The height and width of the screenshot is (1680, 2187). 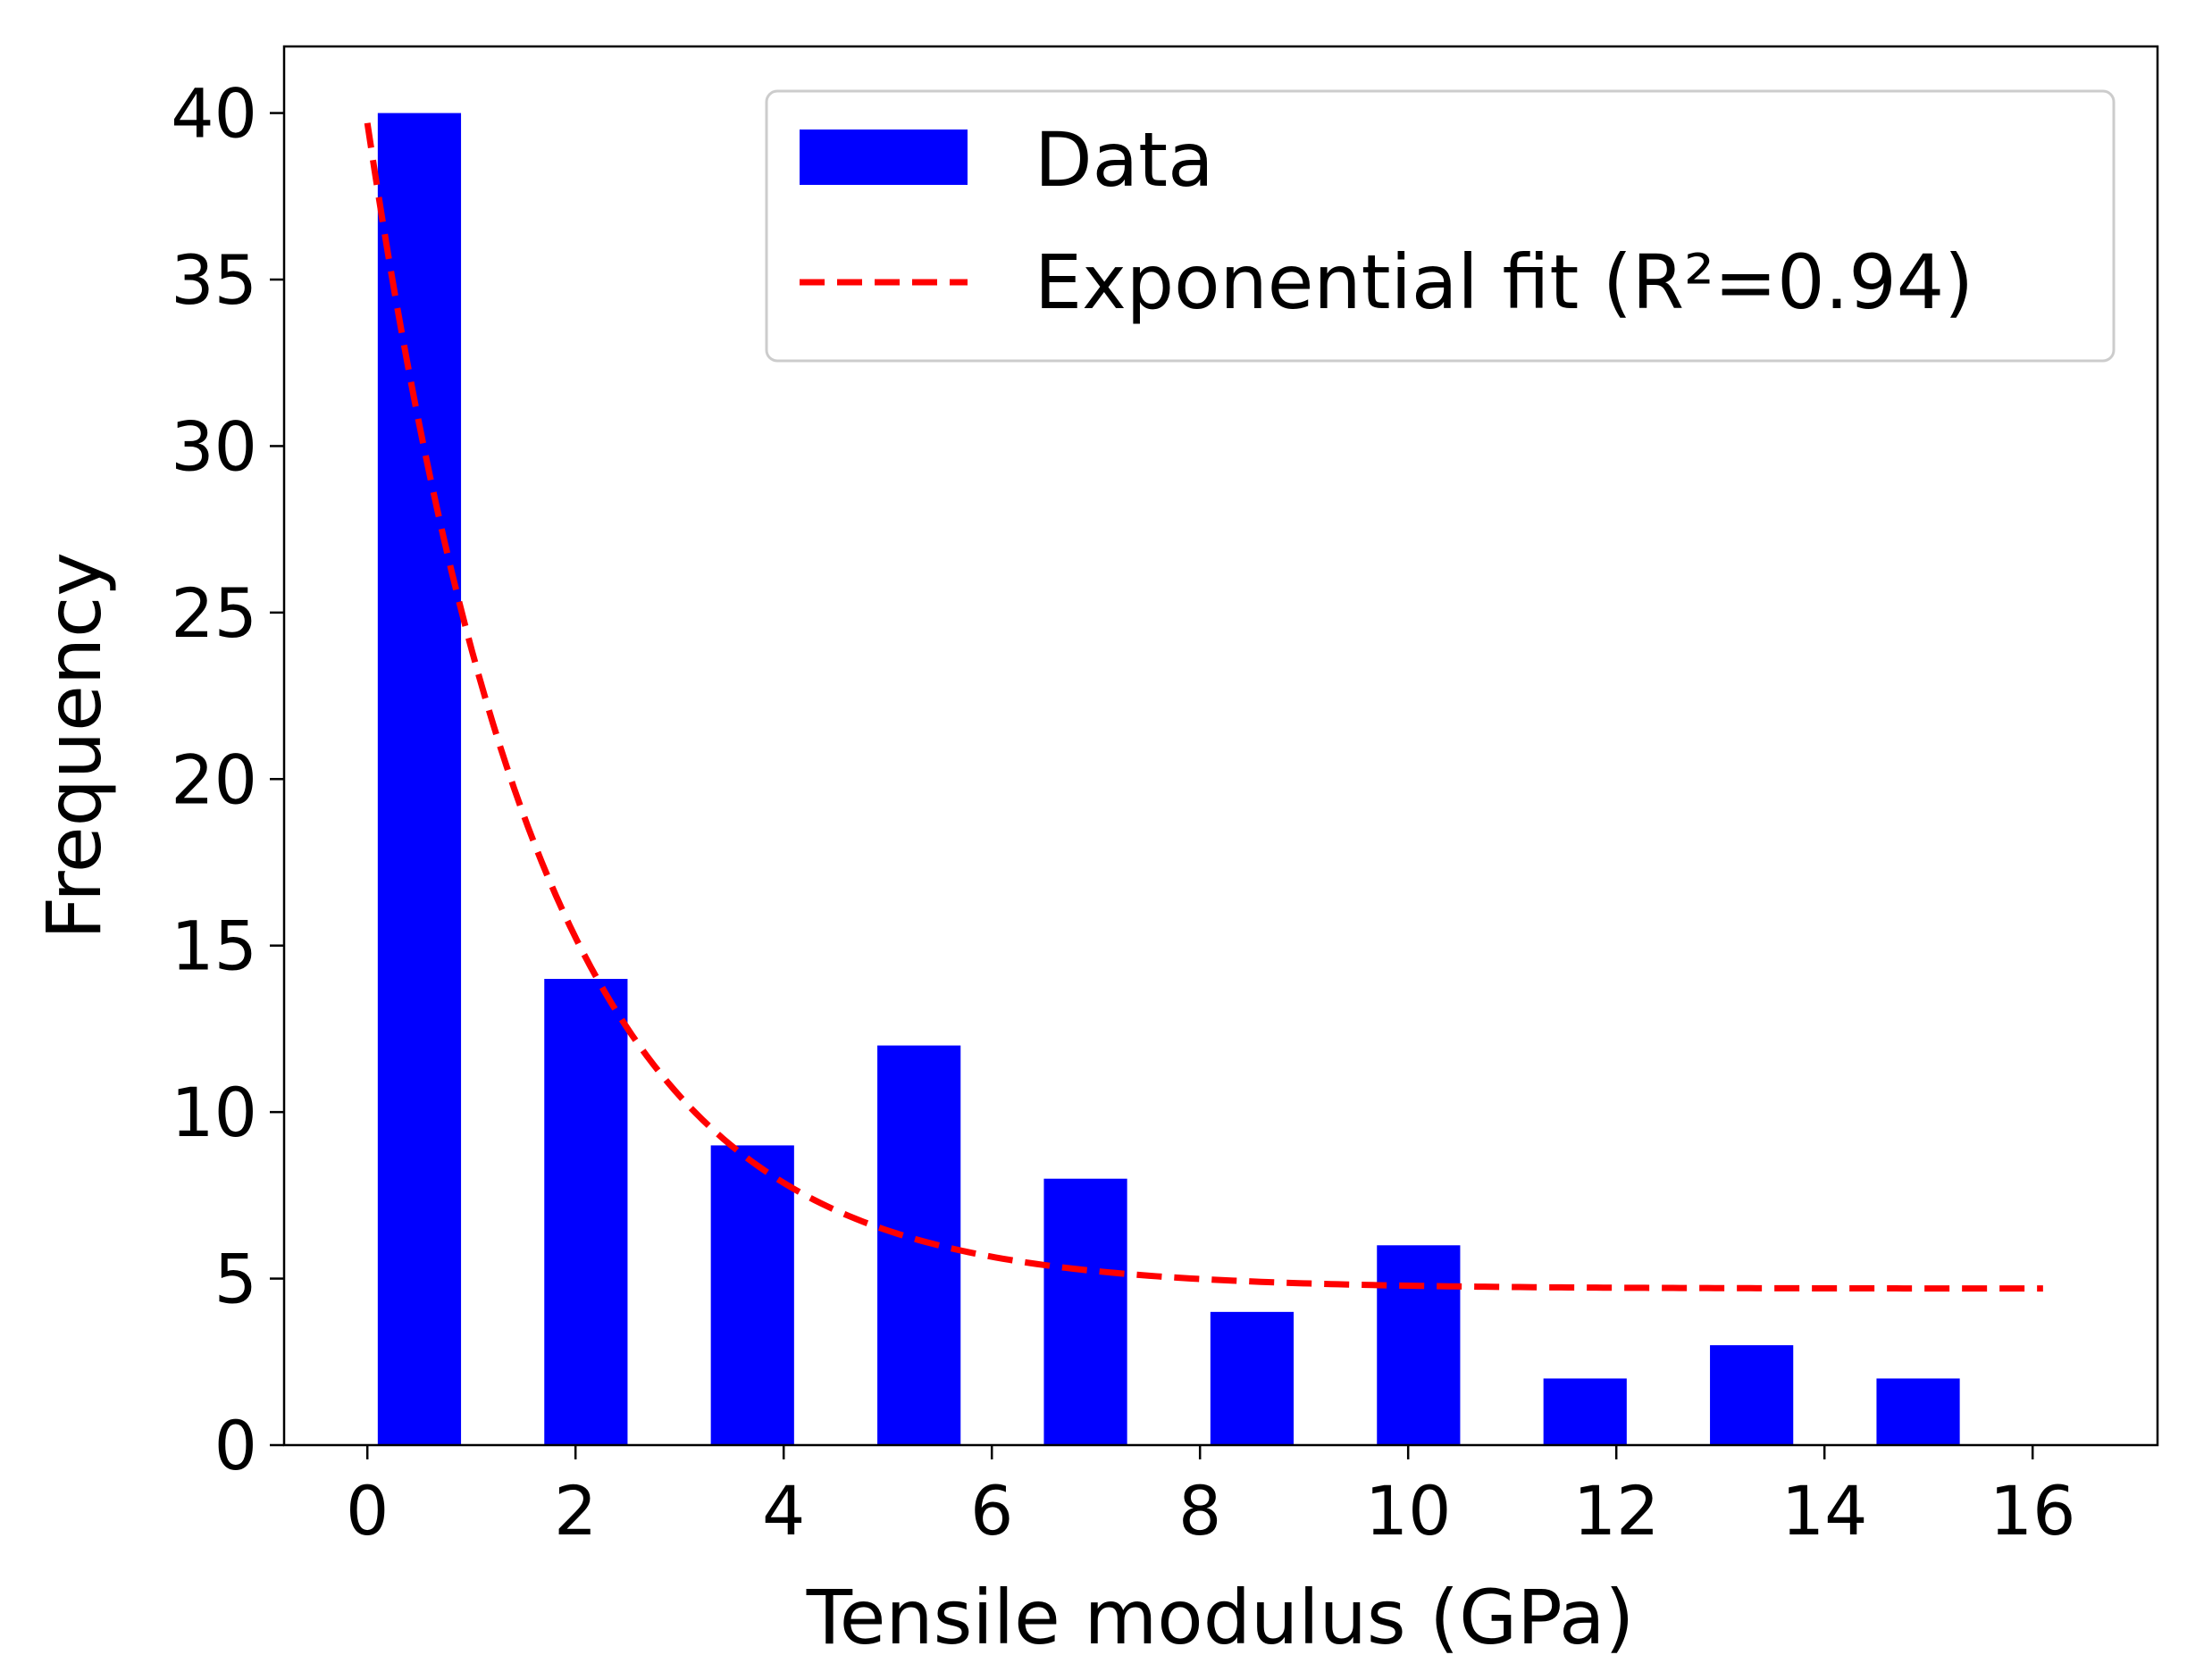 What do you see at coordinates (1825, 1510) in the screenshot?
I see `x-tick-label: 14` at bounding box center [1825, 1510].